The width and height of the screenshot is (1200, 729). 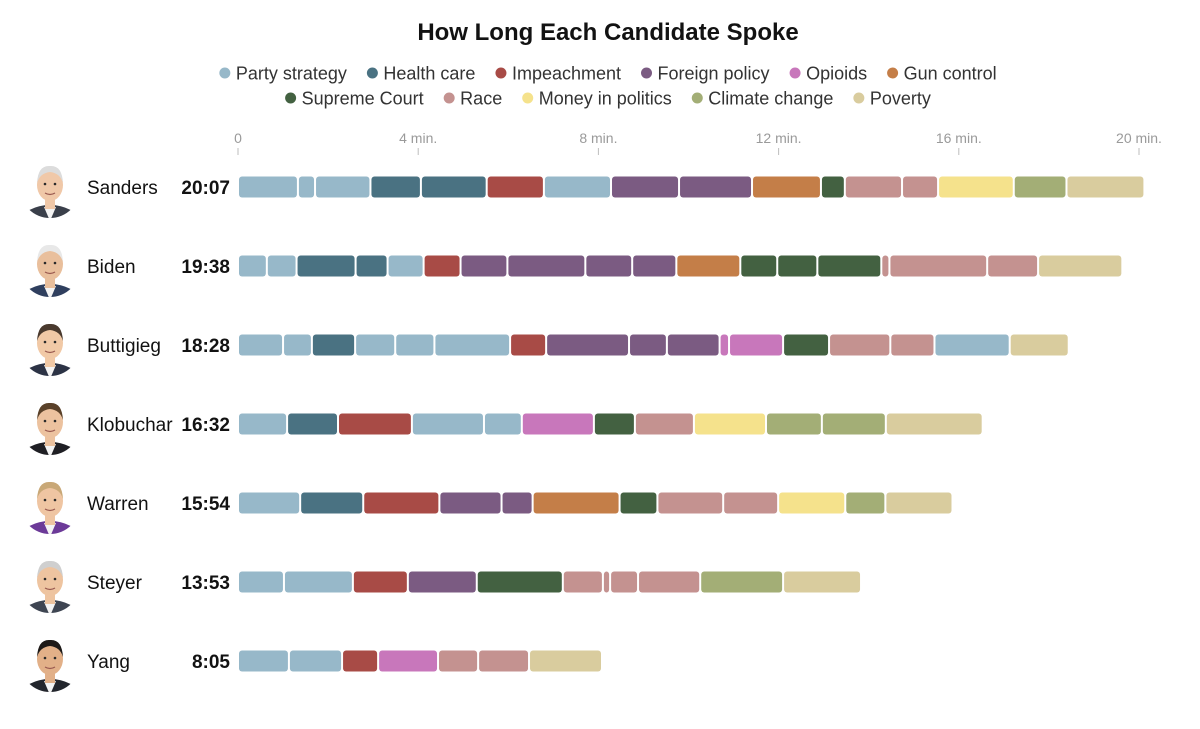 What do you see at coordinates (205, 583) in the screenshot?
I see `speaking-time: 13:53` at bounding box center [205, 583].